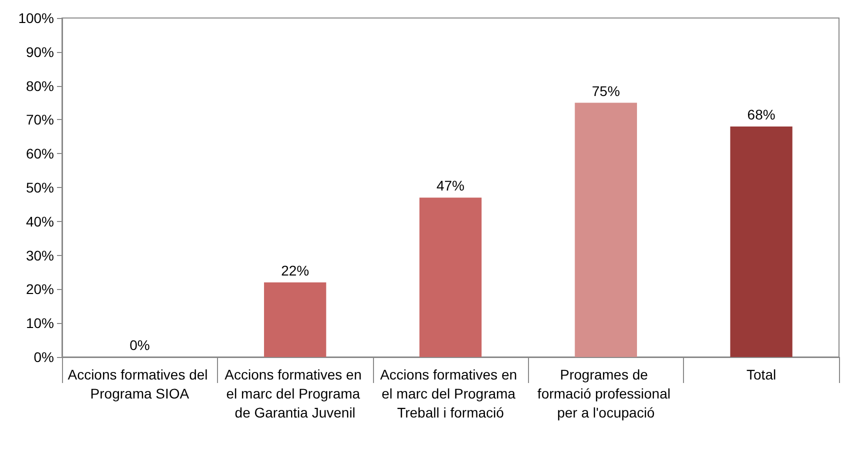 The image size is (851, 459). What do you see at coordinates (761, 114) in the screenshot?
I see `data-label: 68%` at bounding box center [761, 114].